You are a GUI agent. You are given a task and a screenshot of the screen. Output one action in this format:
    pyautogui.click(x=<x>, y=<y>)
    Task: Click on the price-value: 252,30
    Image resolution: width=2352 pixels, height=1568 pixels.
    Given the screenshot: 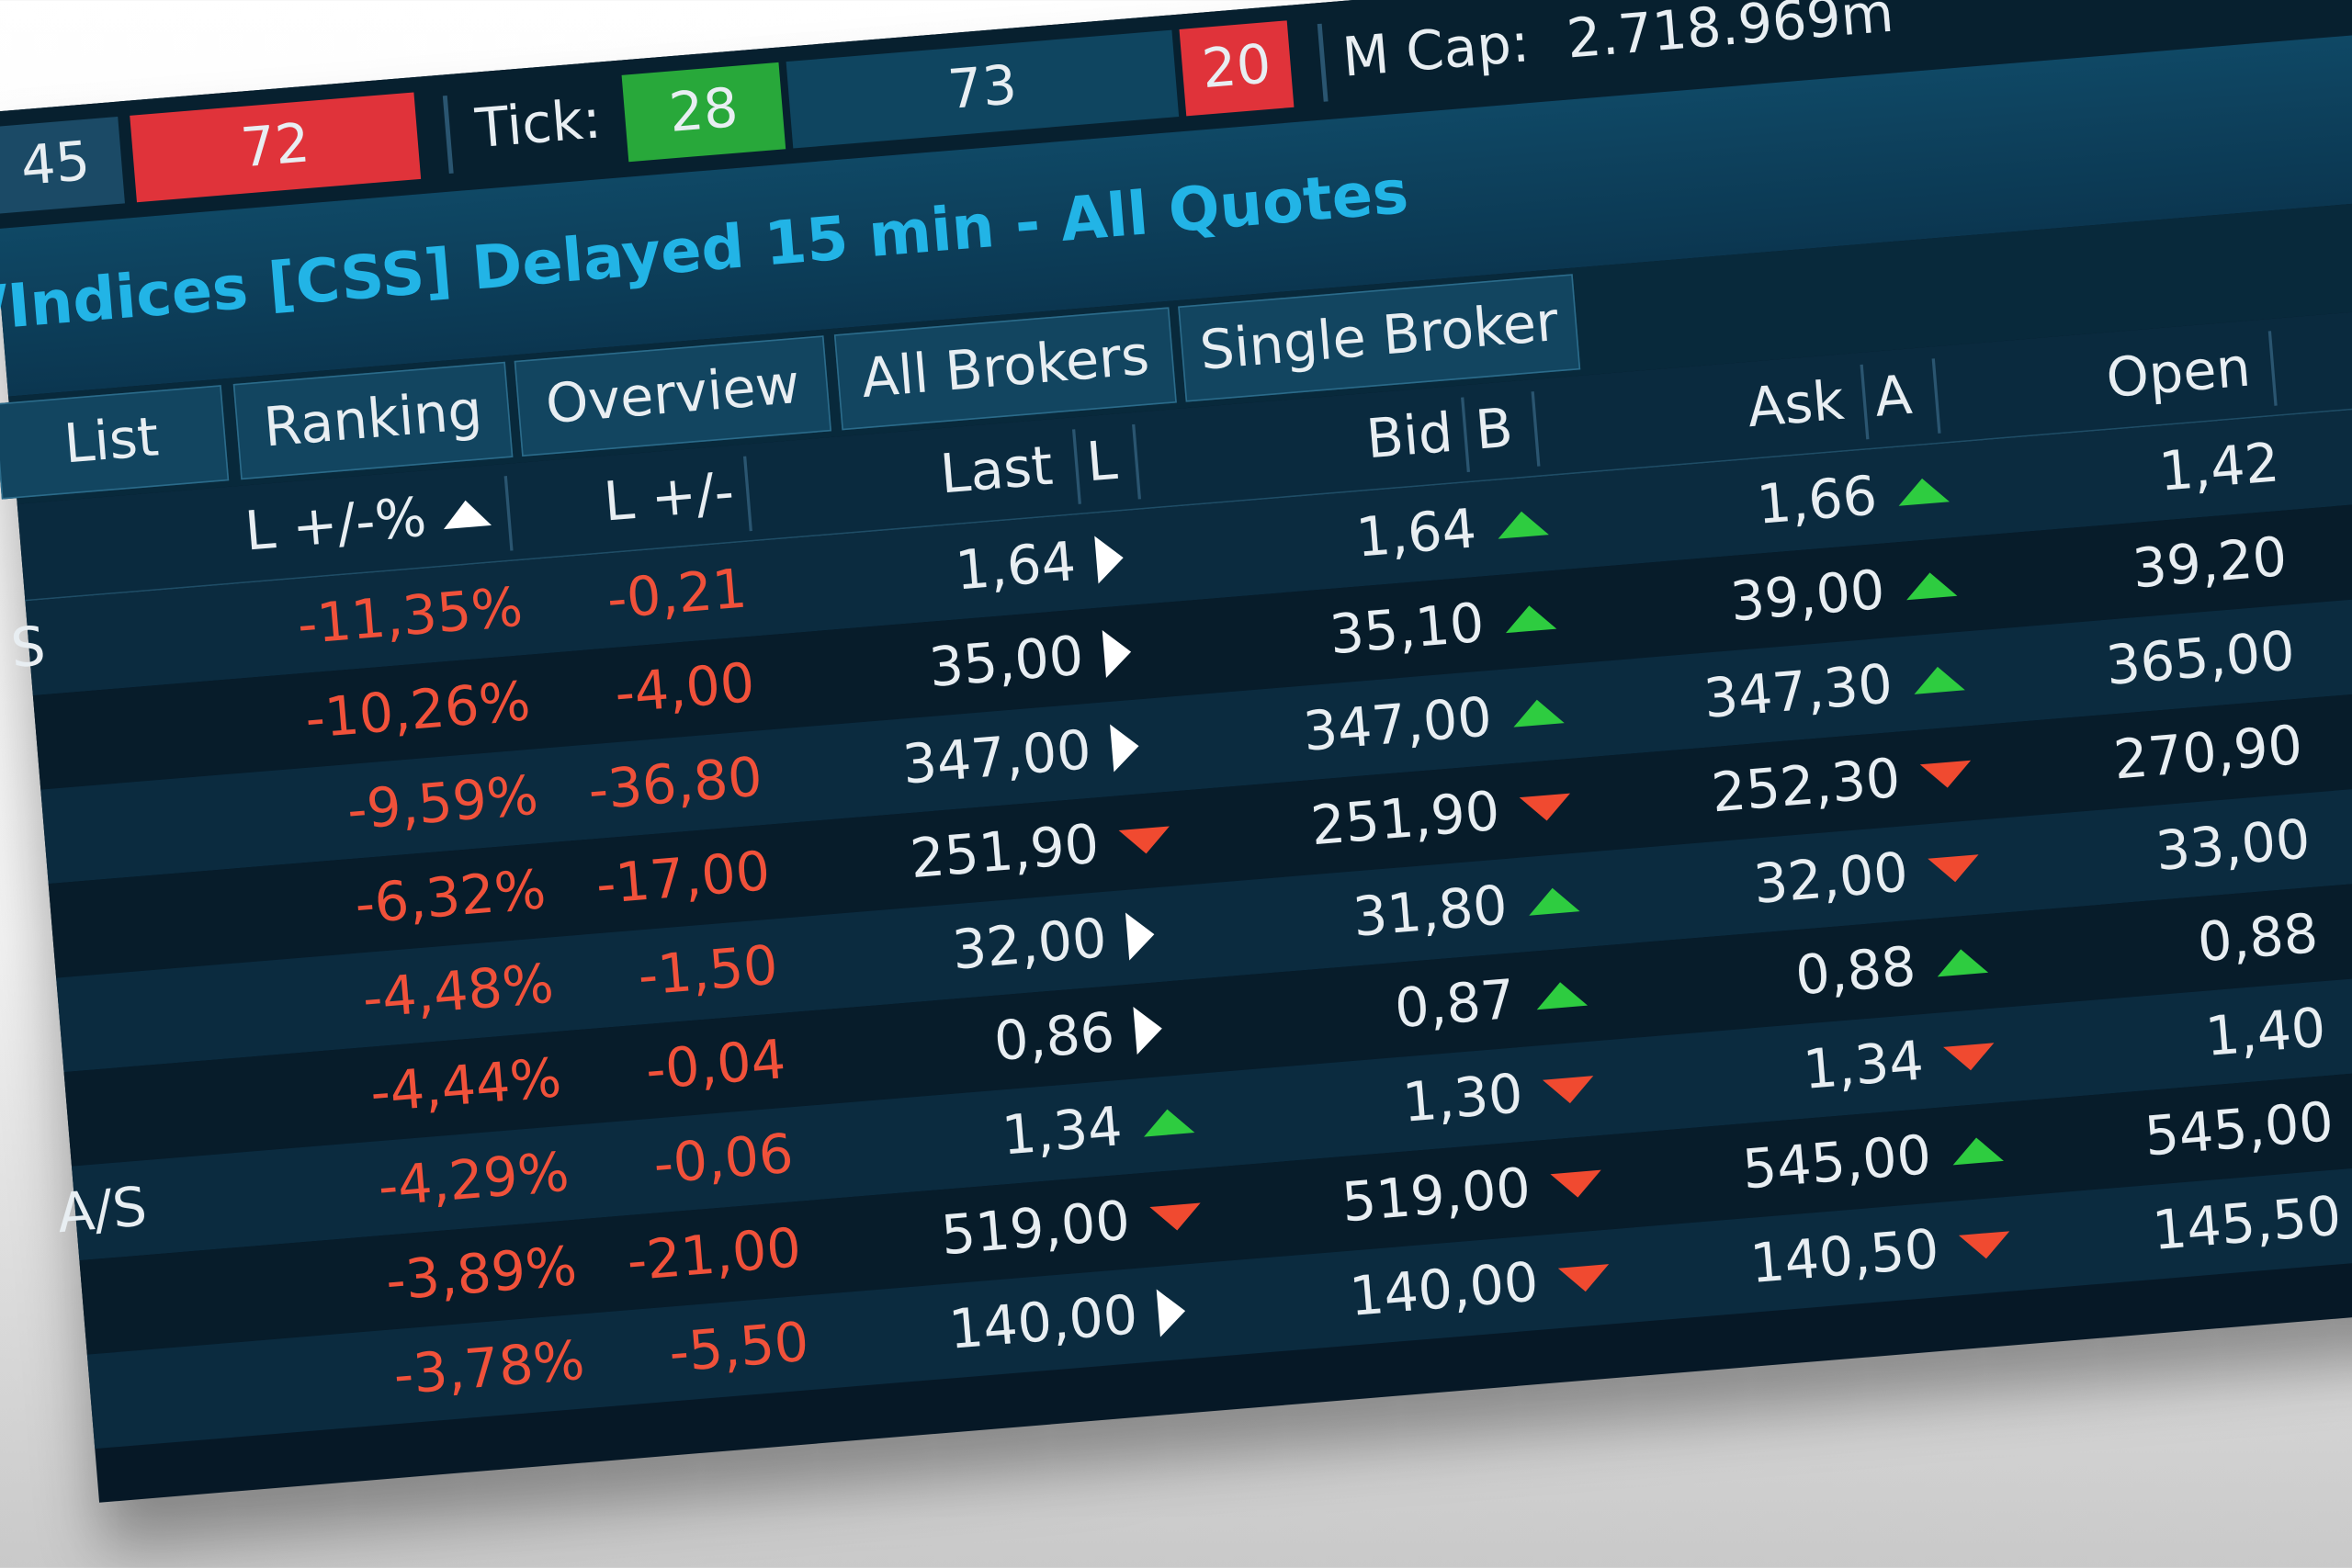 What is the action you would take?
    pyautogui.click(x=1806, y=787)
    